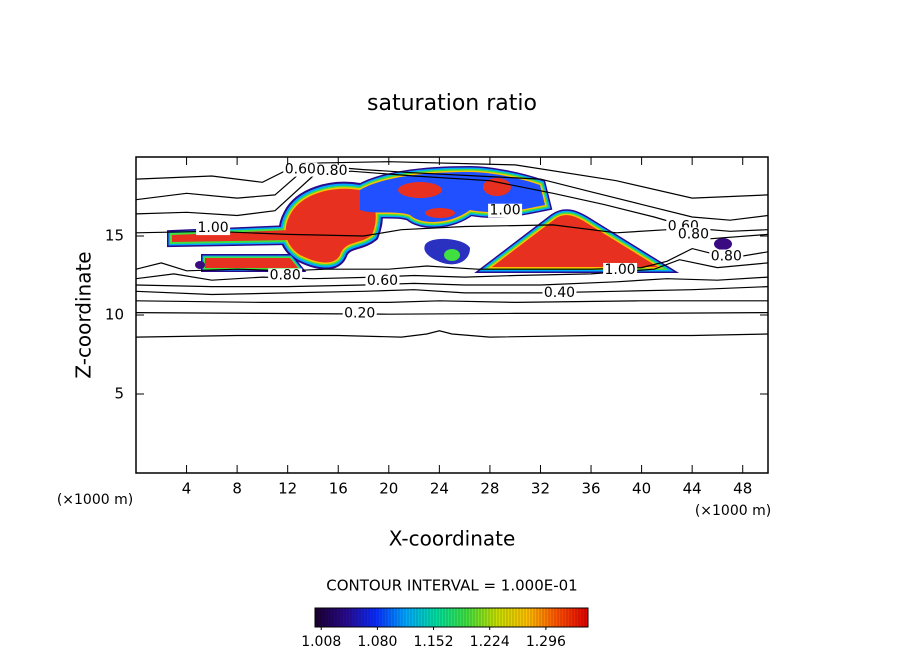  Describe the element at coordinates (546, 642) in the screenshot. I see `colorbar-tick-label: 1.296` at that location.